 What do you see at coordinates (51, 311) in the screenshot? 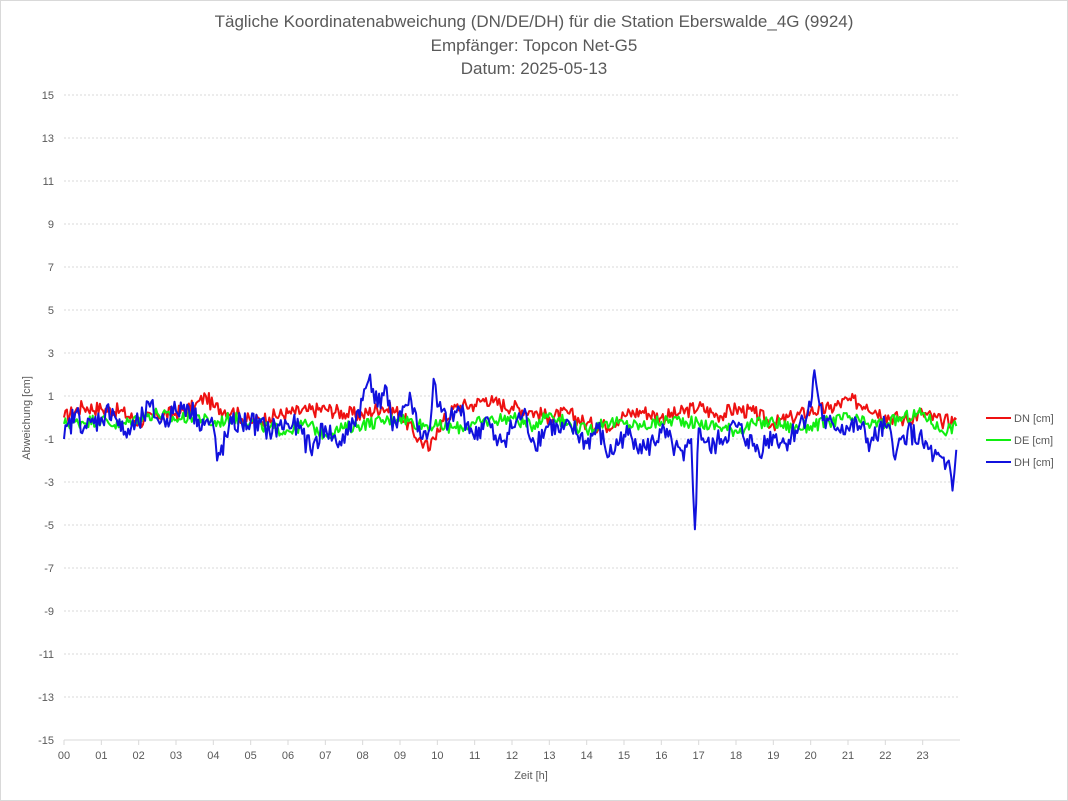
I see `y-tick-label: 5` at bounding box center [51, 311].